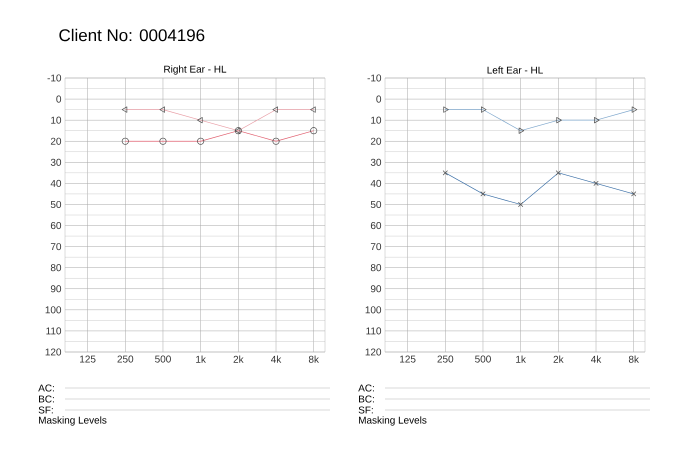  Describe the element at coordinates (515, 70) in the screenshot. I see `chart-subtitle: Left Ear - HL` at that location.